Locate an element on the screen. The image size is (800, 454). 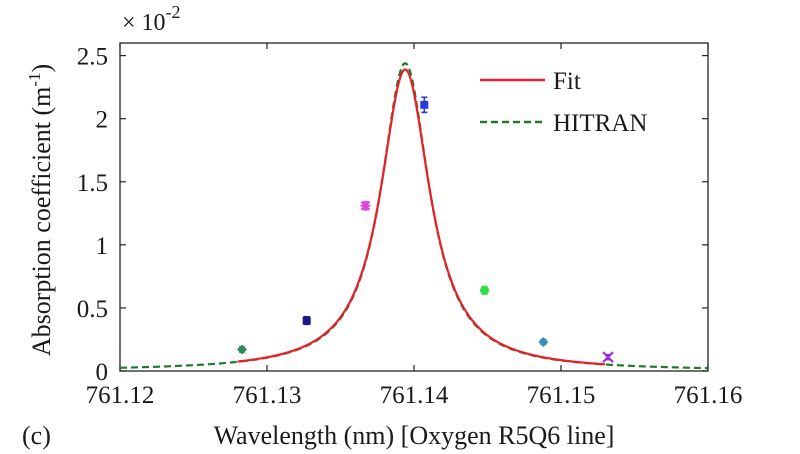
y-tick-label: 2.5 is located at coordinates (92, 57).